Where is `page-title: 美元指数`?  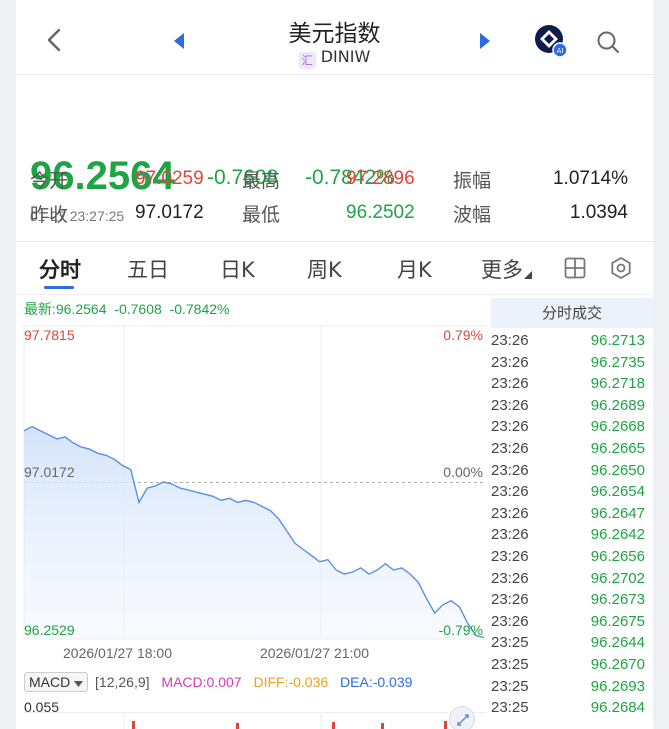
page-title: 美元指数 is located at coordinates (334, 34).